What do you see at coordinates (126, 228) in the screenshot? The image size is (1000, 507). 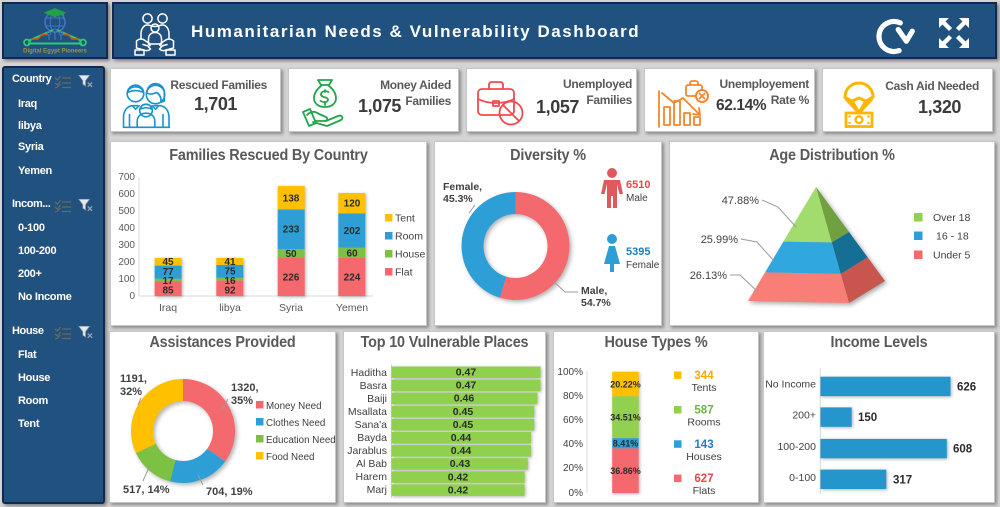 I see `svg-text: 400` at bounding box center [126, 228].